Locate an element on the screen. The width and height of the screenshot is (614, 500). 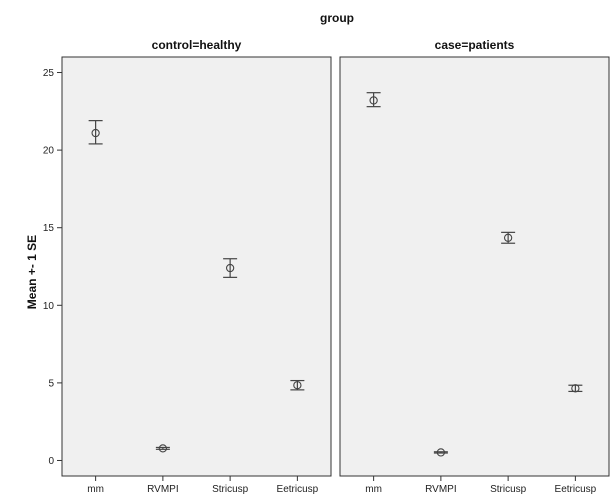
y-tick-label: 25 is located at coordinates (49, 73).